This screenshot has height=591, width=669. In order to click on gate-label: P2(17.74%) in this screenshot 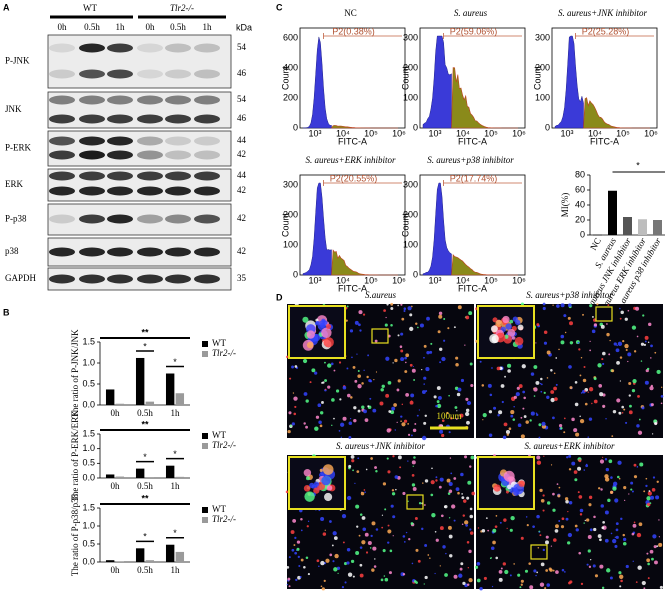, I will do `click(474, 178)`.